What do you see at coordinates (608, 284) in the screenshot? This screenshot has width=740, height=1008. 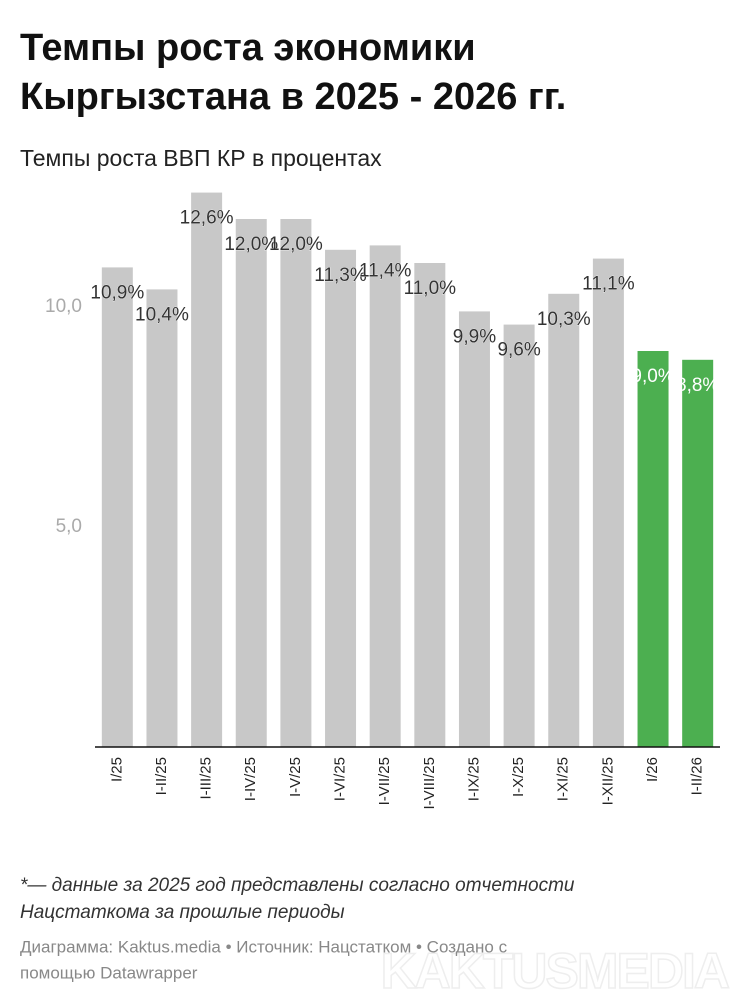 I see `value-label: 11,1%` at bounding box center [608, 284].